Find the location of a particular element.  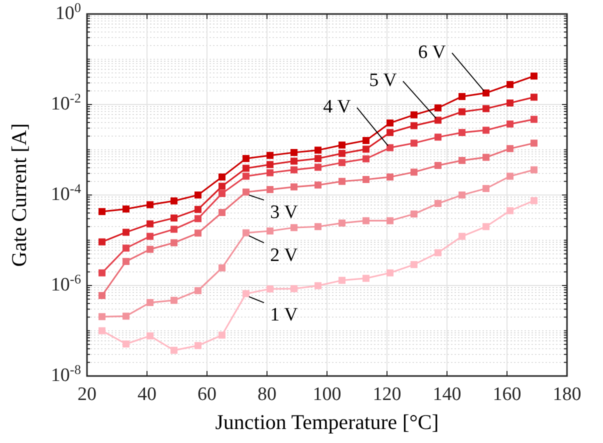

x-tick-label: 80 is located at coordinates (267, 394).